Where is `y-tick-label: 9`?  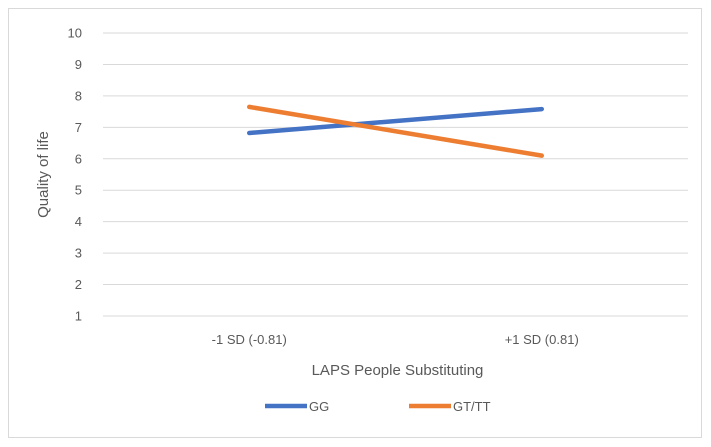
y-tick-label: 9 is located at coordinates (78, 64).